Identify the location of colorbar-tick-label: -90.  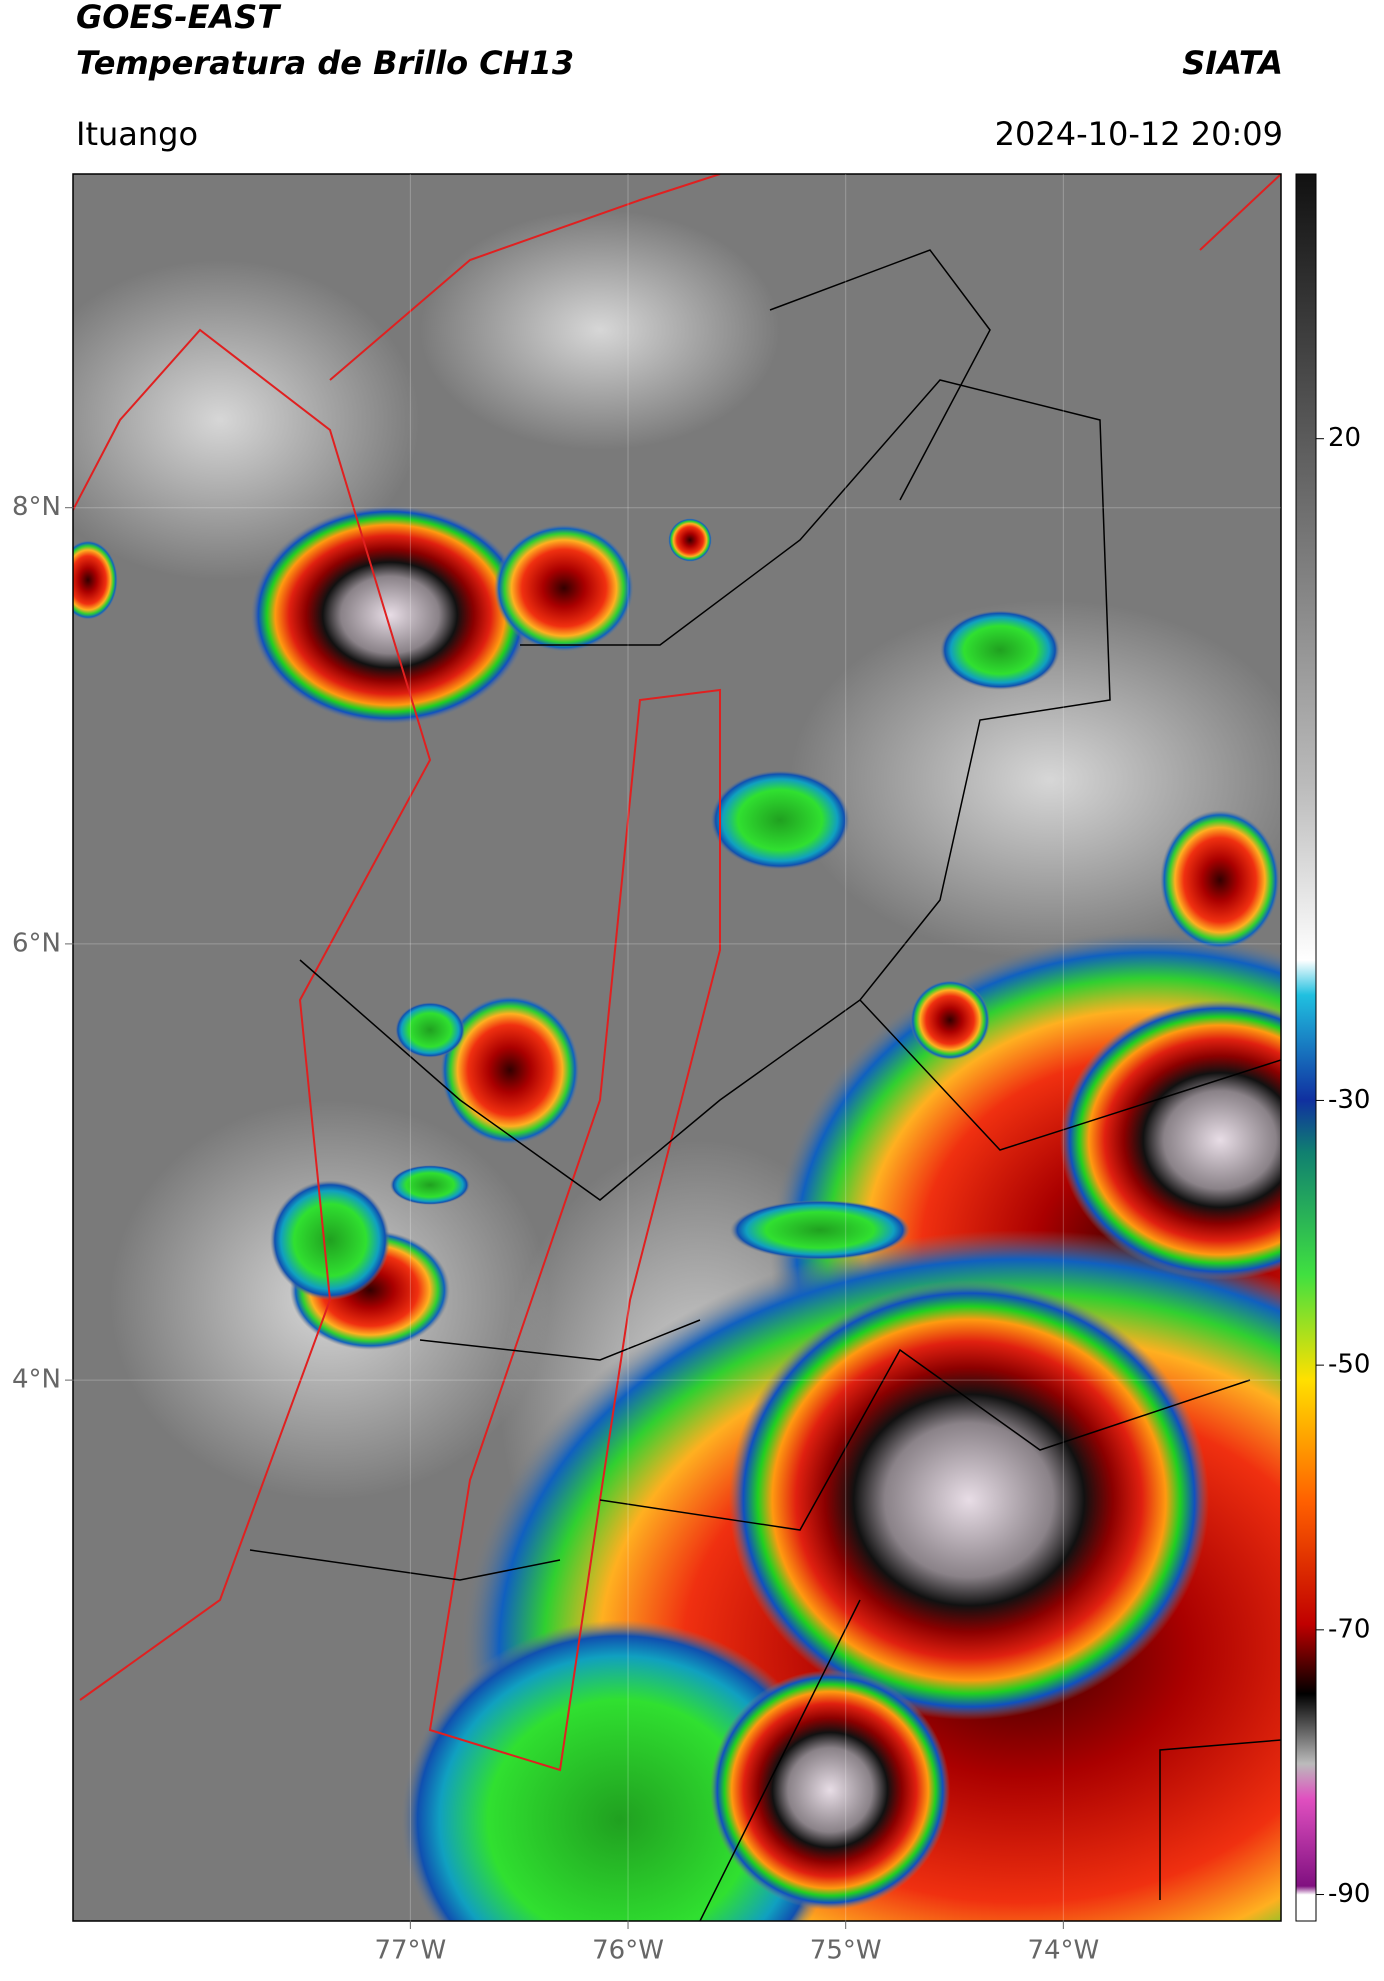
(1349, 1894).